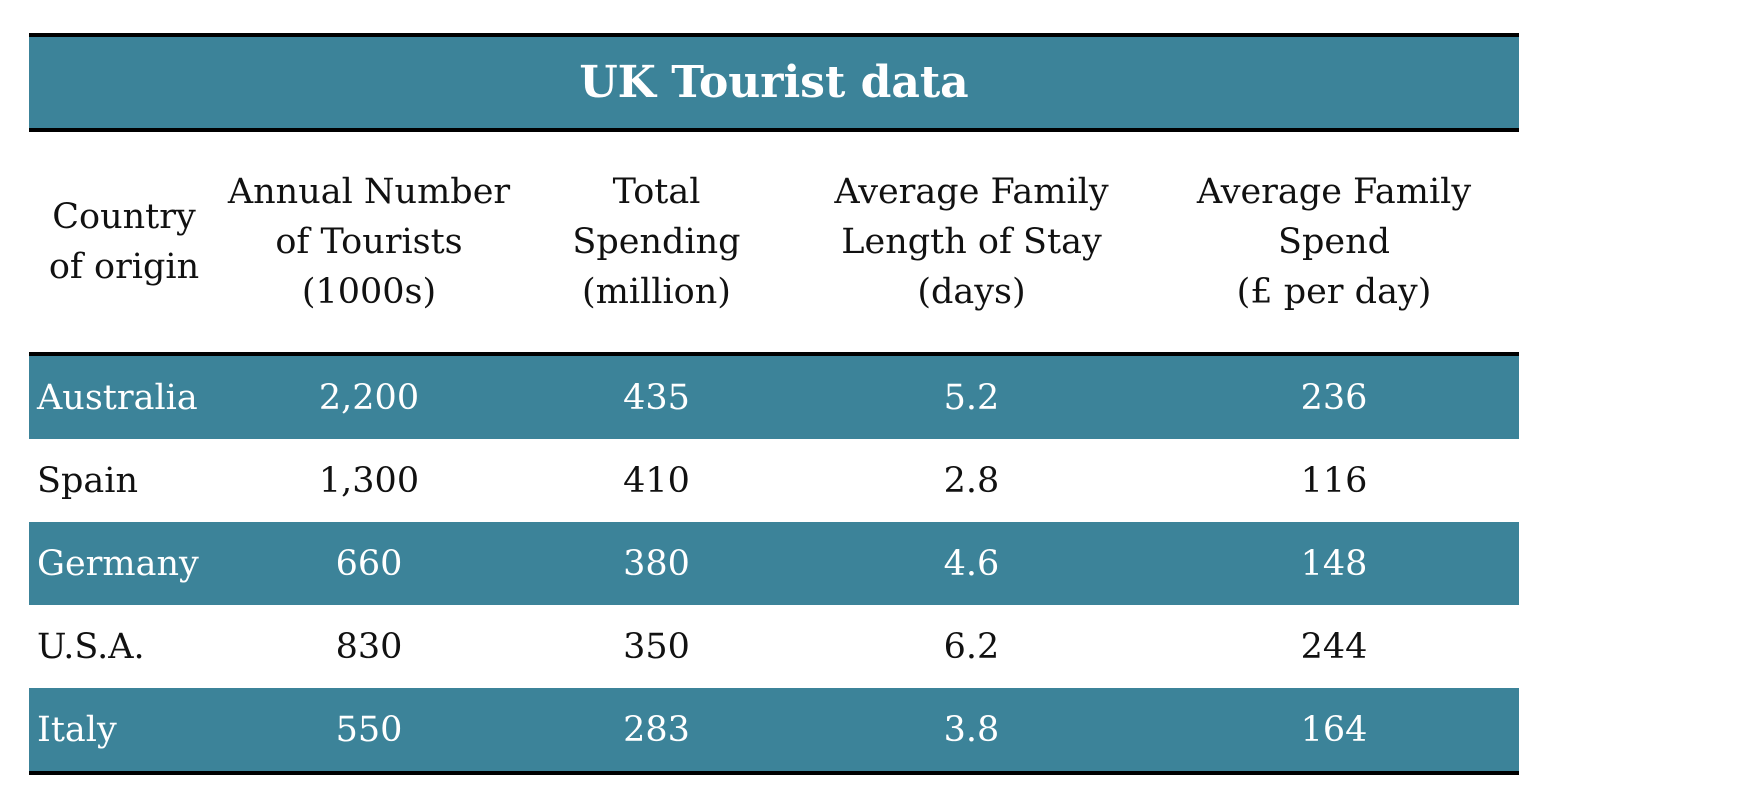  Describe the element at coordinates (124, 563) in the screenshot. I see `table-cell: Germany` at that location.